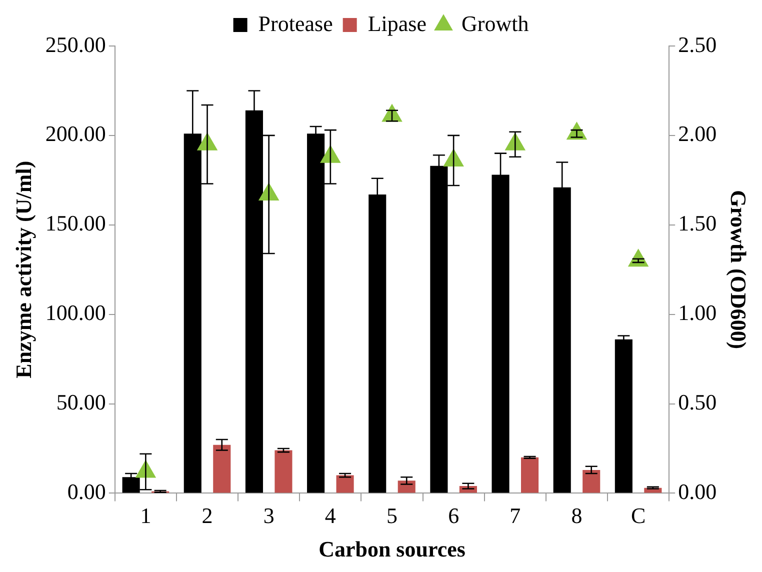 The width and height of the screenshot is (762, 572). Describe the element at coordinates (146, 515) in the screenshot. I see `x-tick-label: 1` at that location.